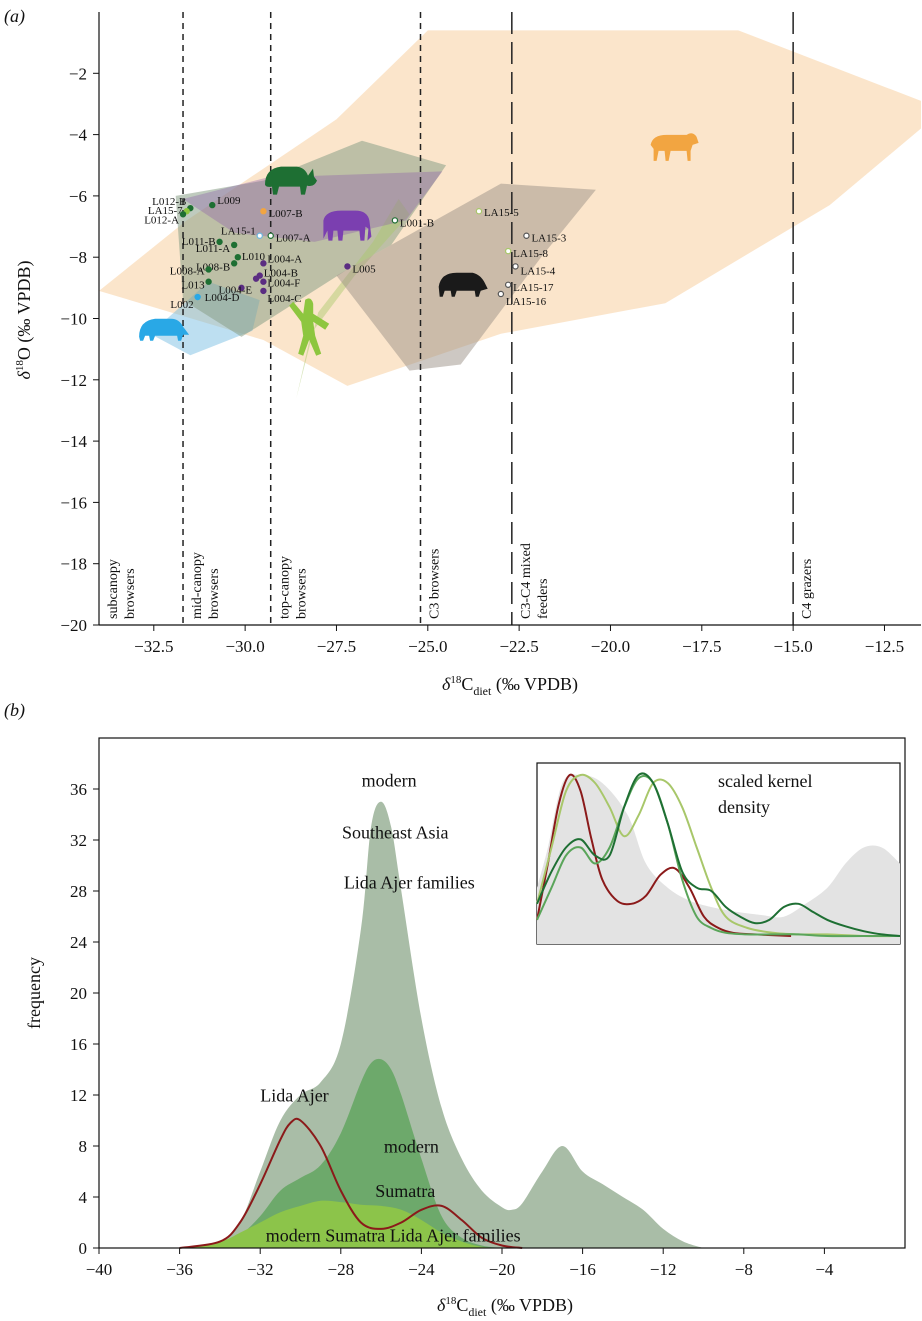 This screenshot has height=1321, width=922. What do you see at coordinates (807, 589) in the screenshot?
I see `divider-label: C4 grazers` at bounding box center [807, 589].